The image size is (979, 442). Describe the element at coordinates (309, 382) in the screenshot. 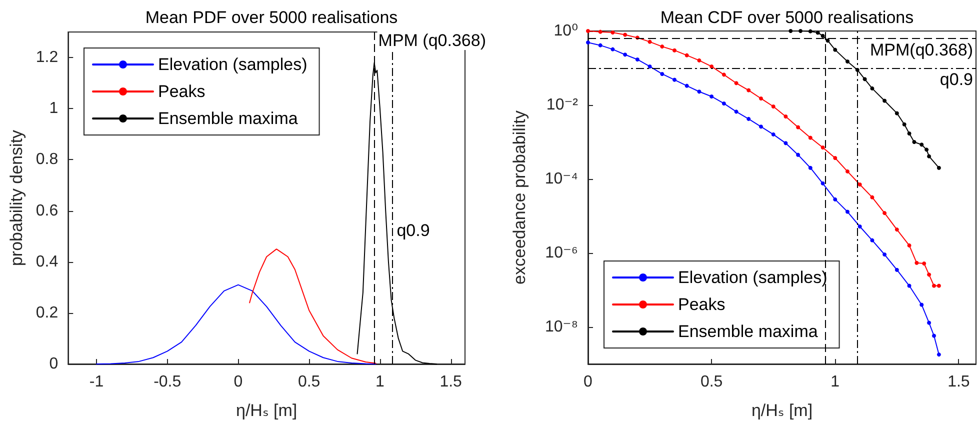

I see `x-tick-label: 0.5` at that location.